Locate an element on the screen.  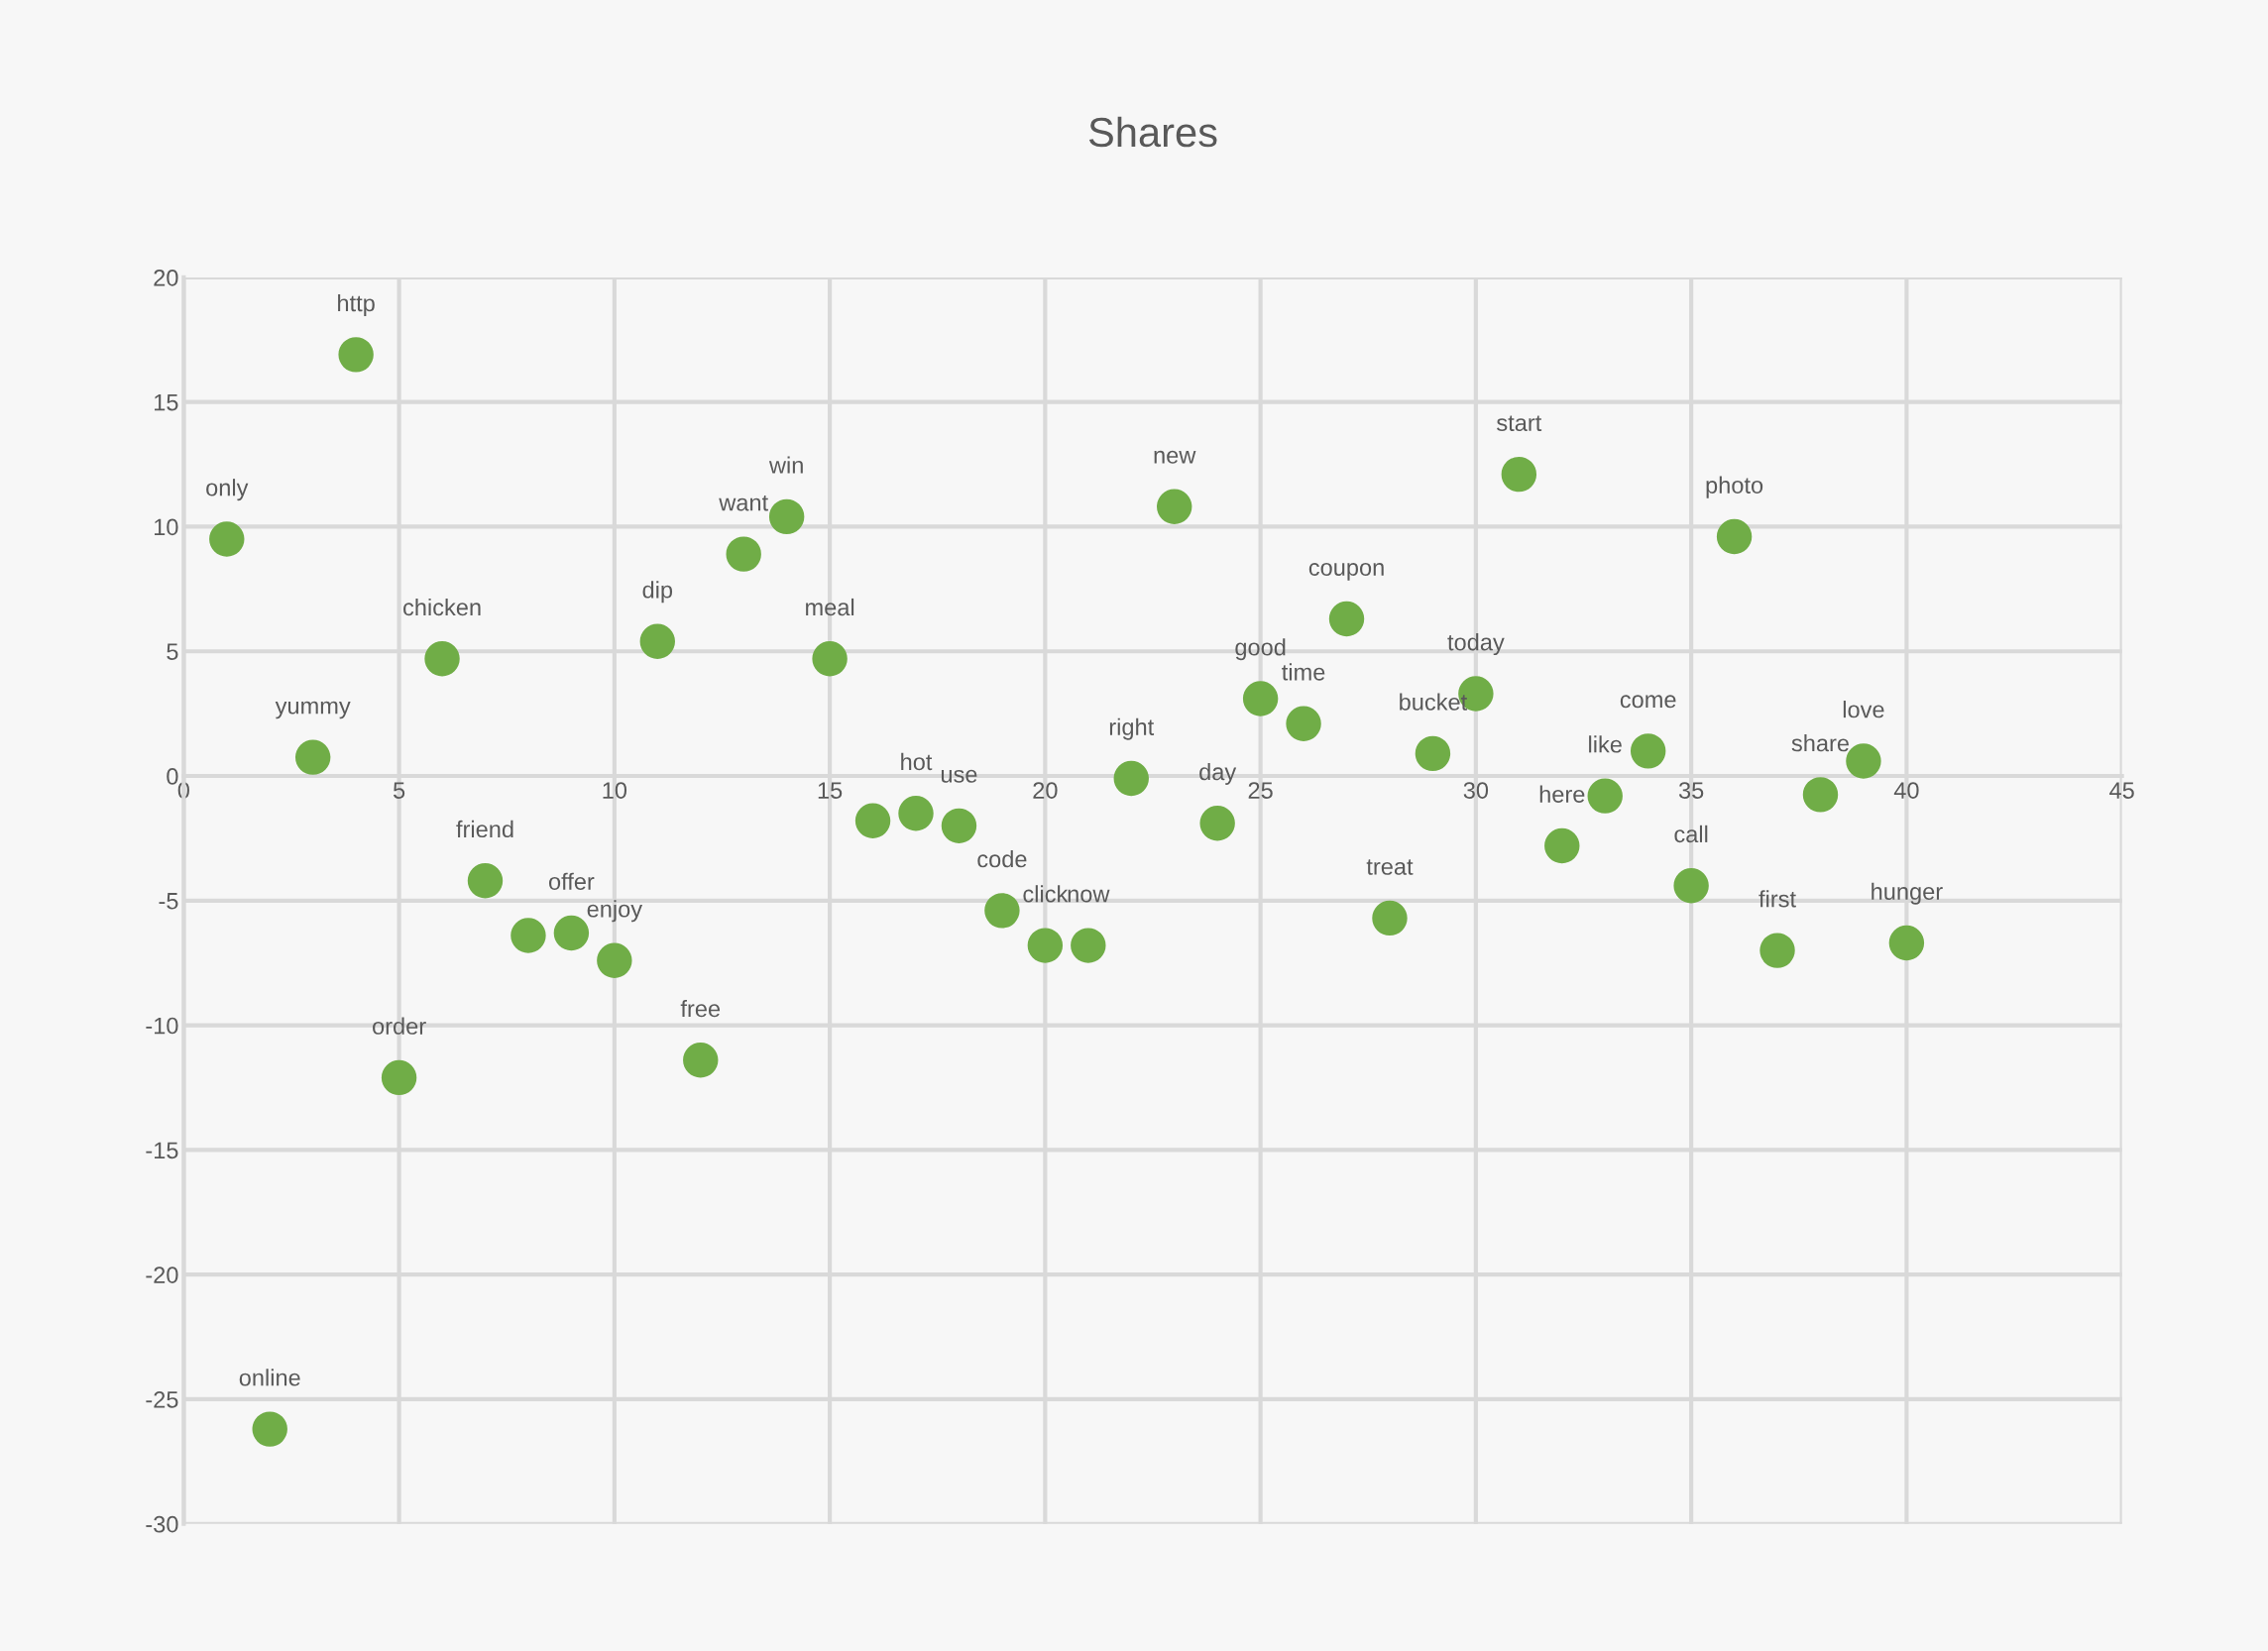
y-tick-label: 15 is located at coordinates (166, 402).